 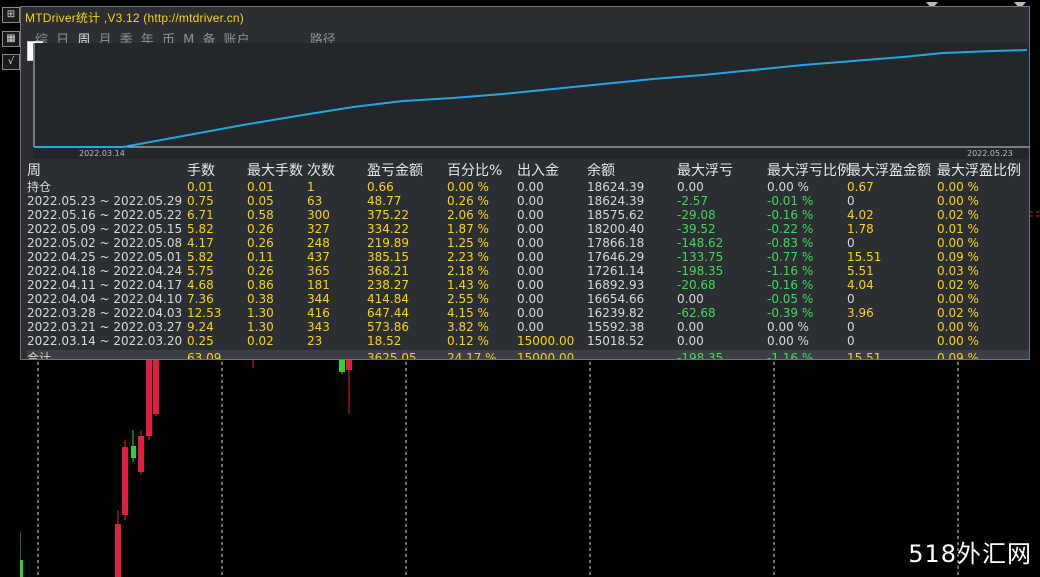 What do you see at coordinates (384, 341) in the screenshot?
I see `cell-pnl: 18.52` at bounding box center [384, 341].